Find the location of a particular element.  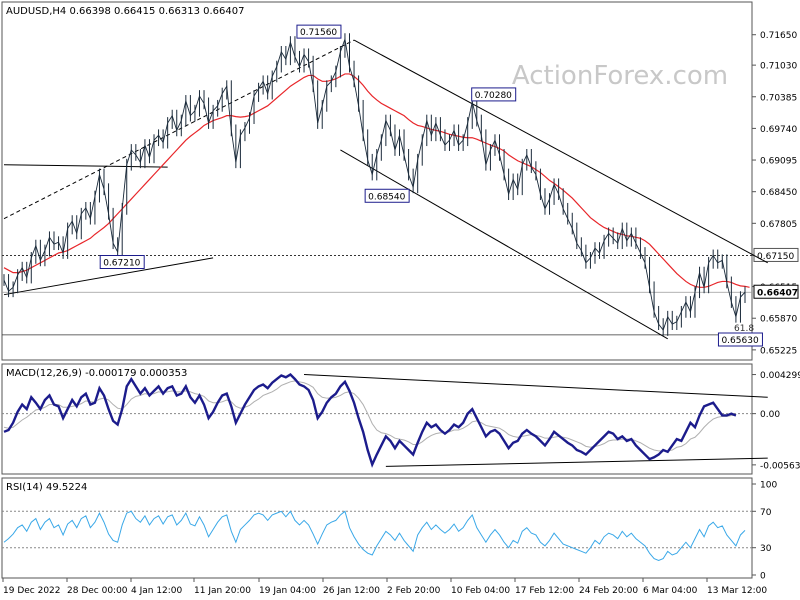

time-axis-tick-label: 4 Jan 12:00 is located at coordinates (157, 591).